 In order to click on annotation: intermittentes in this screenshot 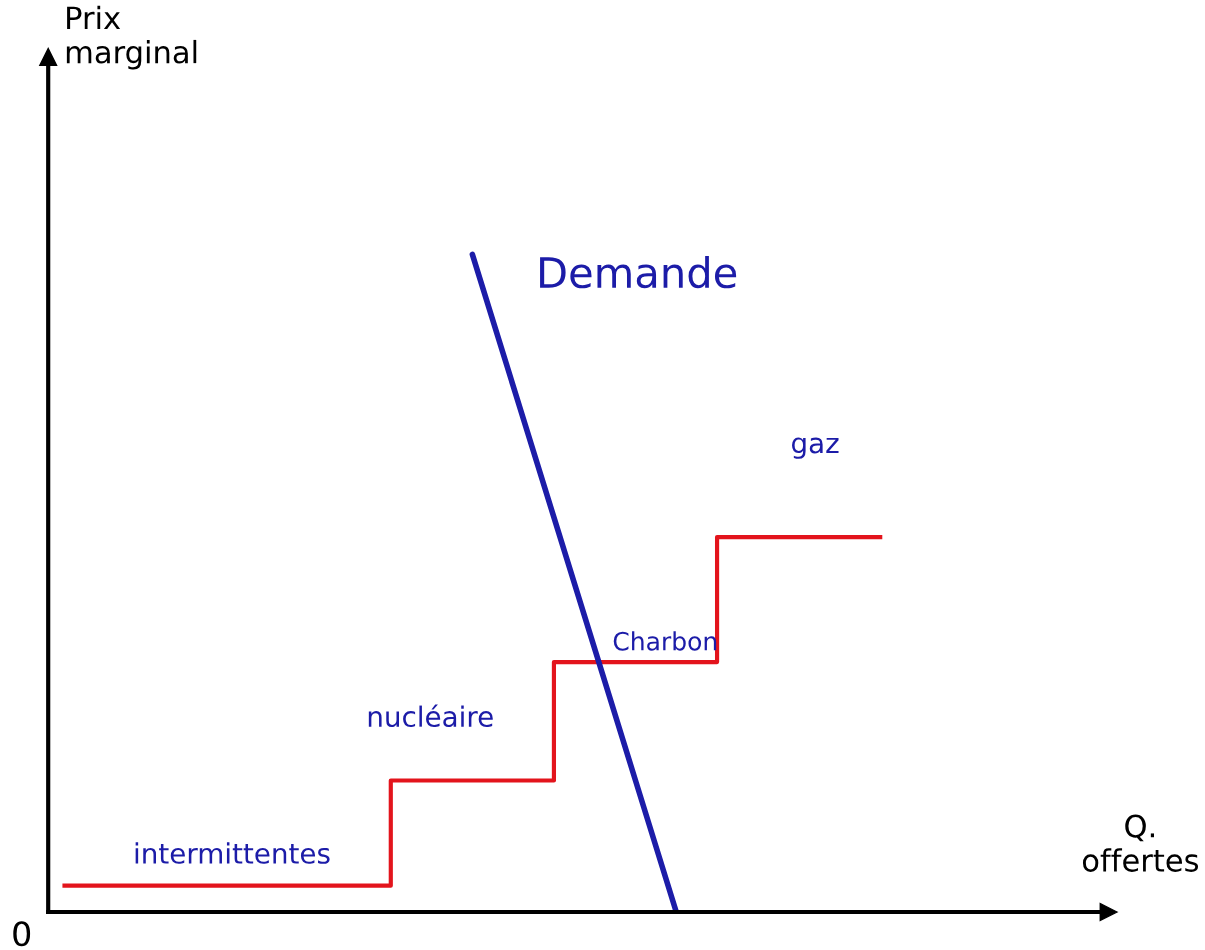, I will do `click(232, 853)`.